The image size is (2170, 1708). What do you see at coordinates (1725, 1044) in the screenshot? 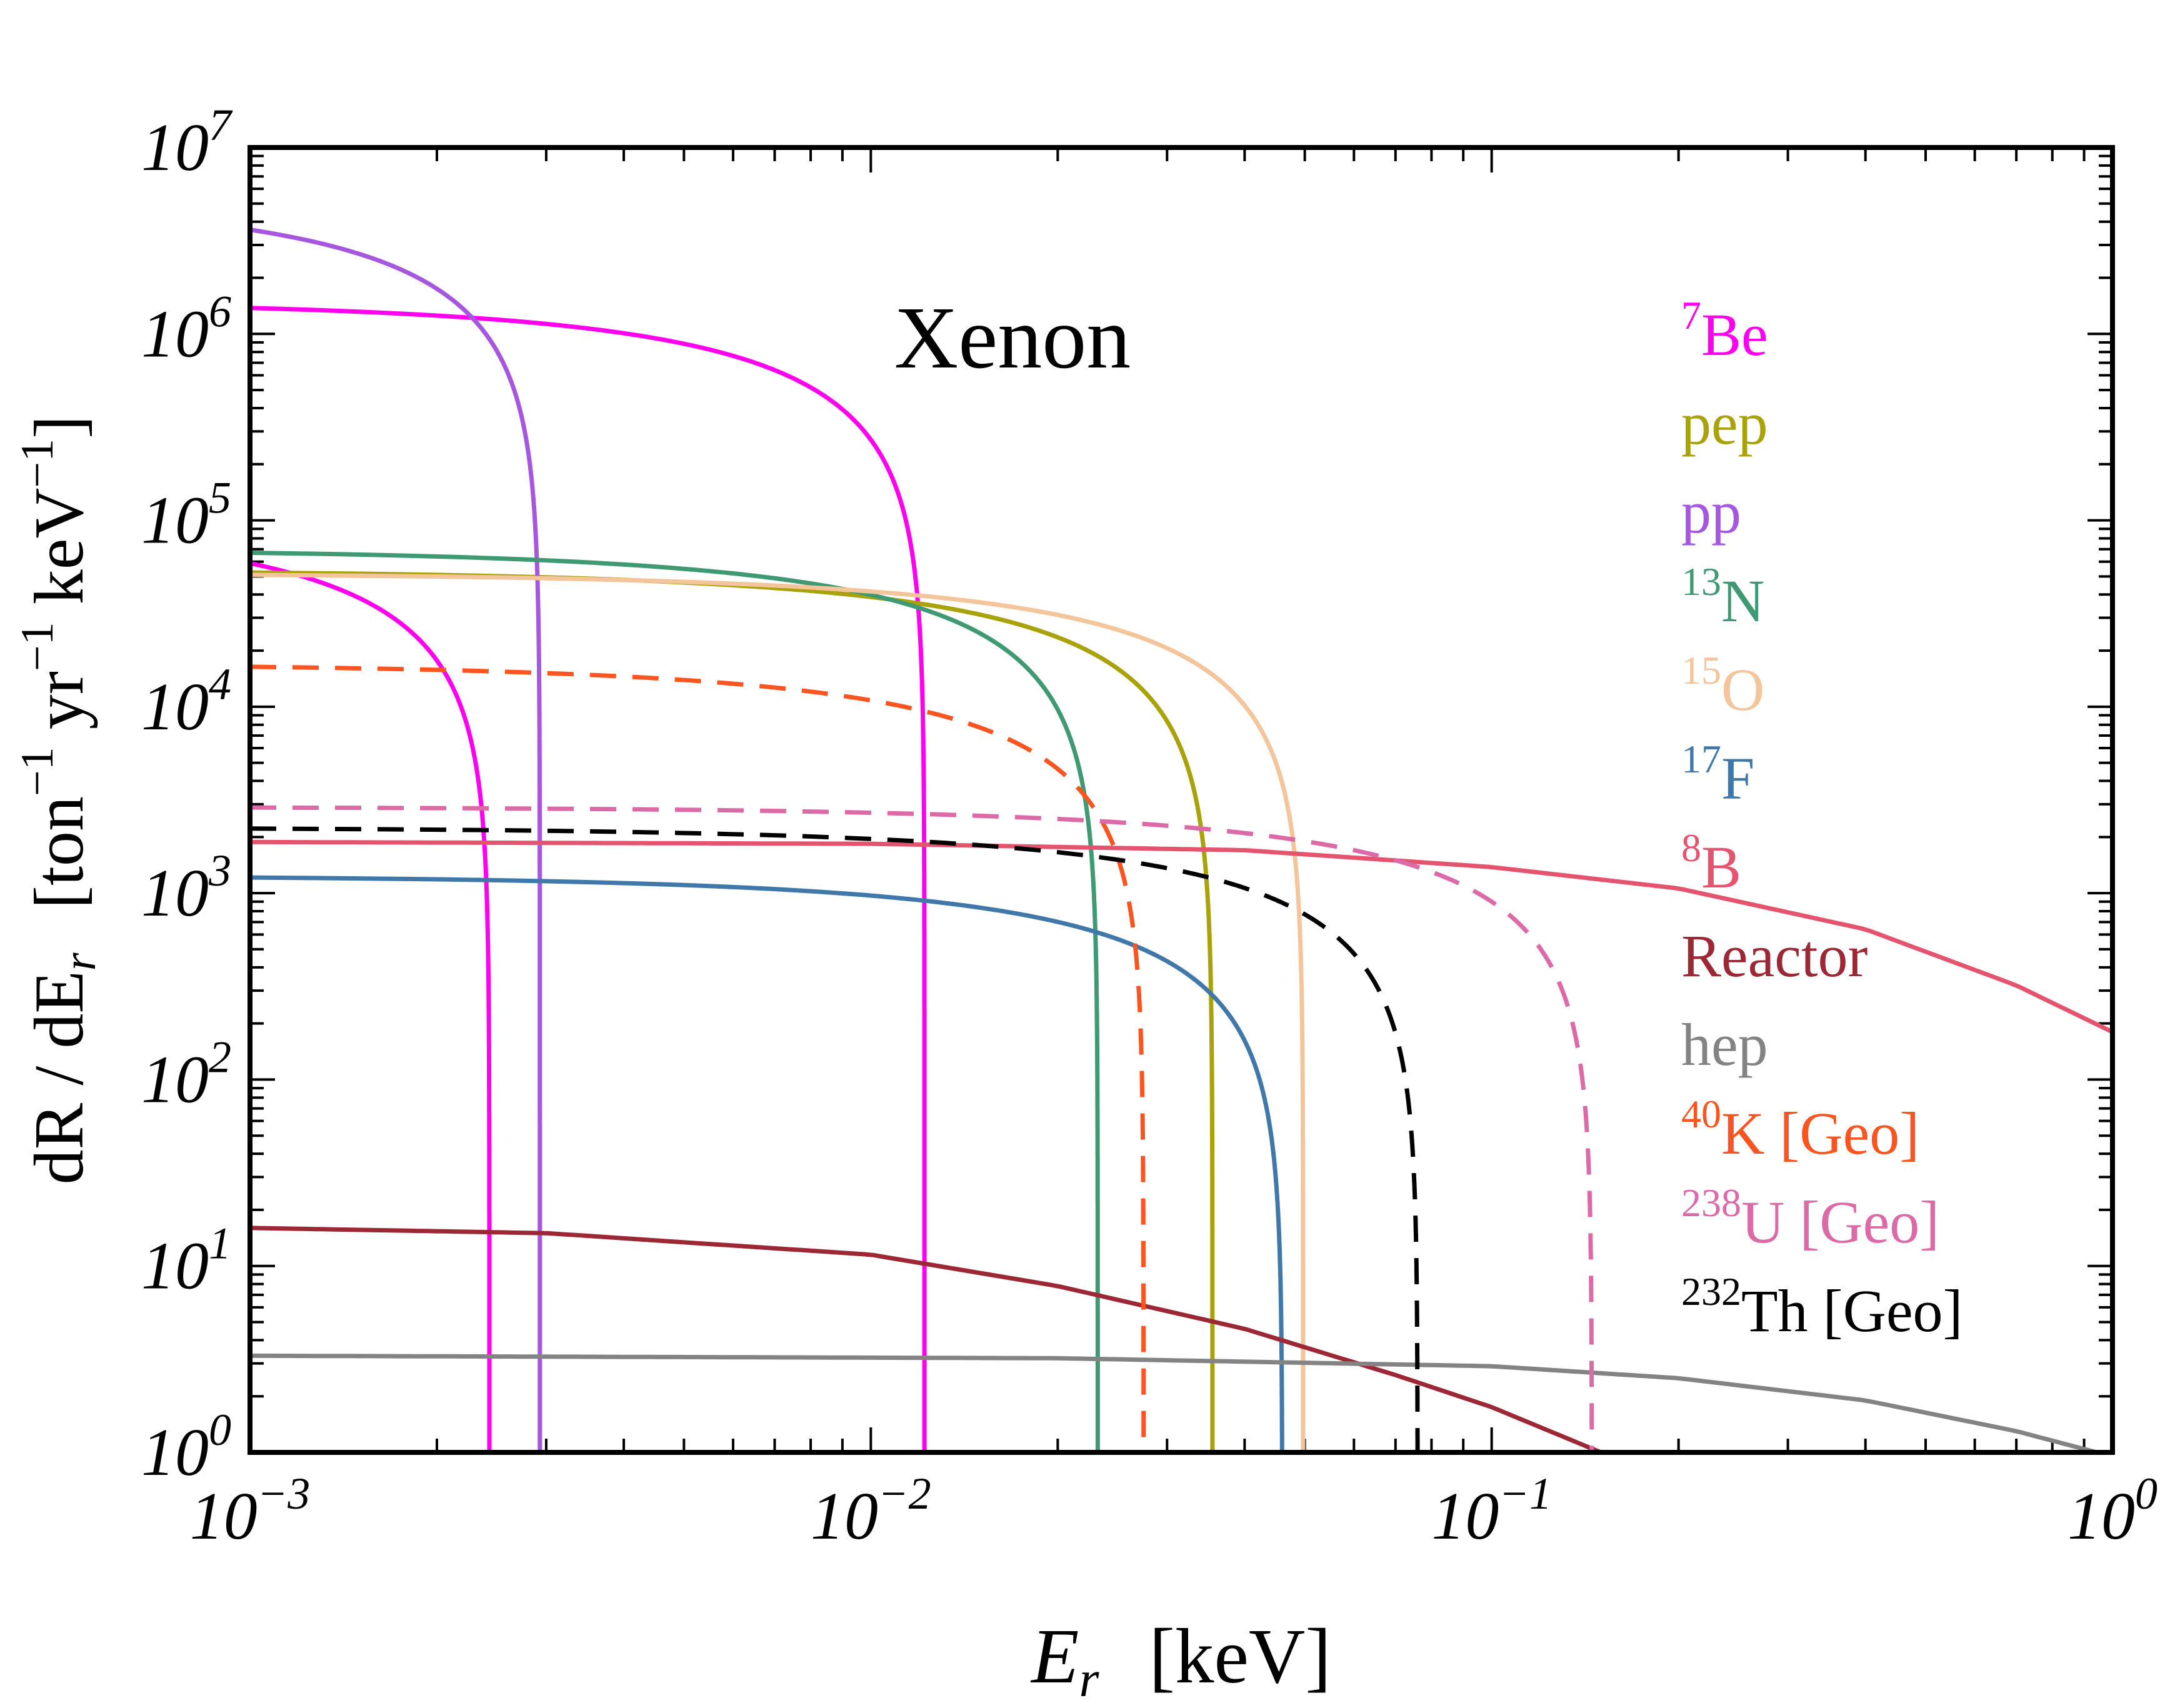
I see `legend-entry-hep: hep` at bounding box center [1725, 1044].